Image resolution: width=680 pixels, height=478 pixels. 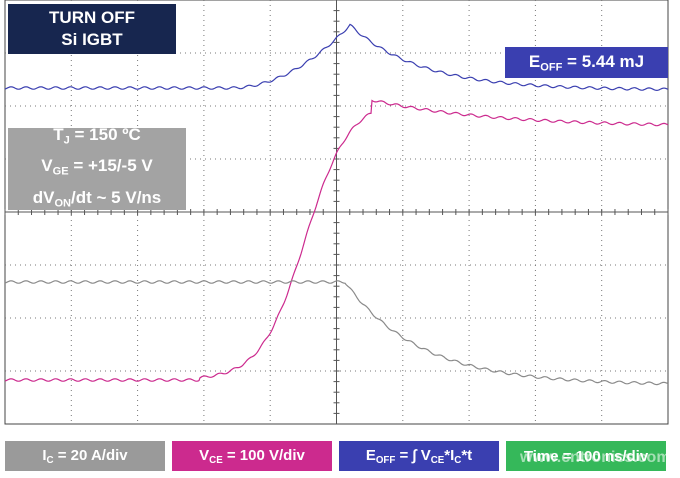 I want to click on title-box: TURN OFF Si IGBT, so click(x=92, y=29).